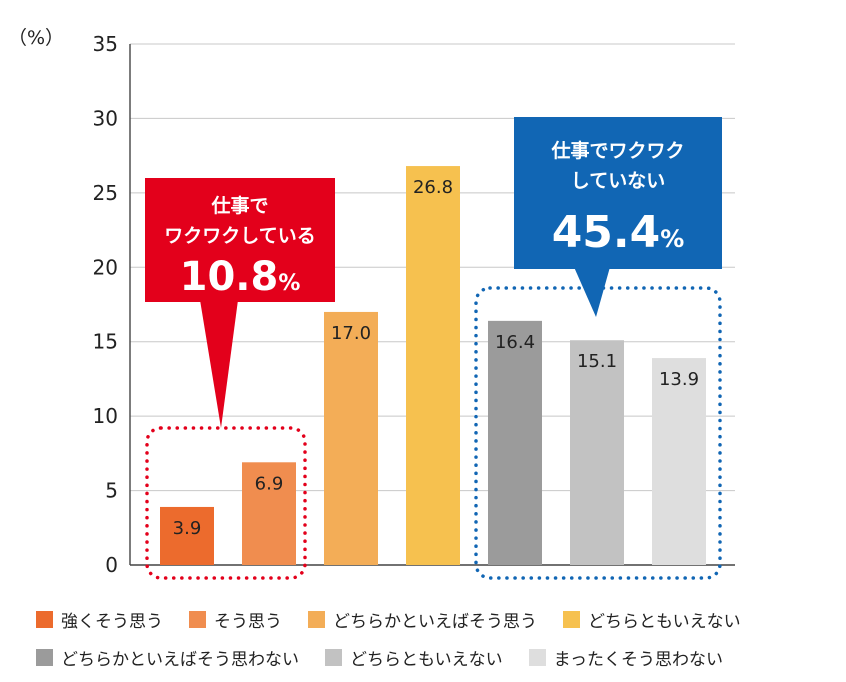  I want to click on callout-text: ワクワクしている, so click(239, 236).